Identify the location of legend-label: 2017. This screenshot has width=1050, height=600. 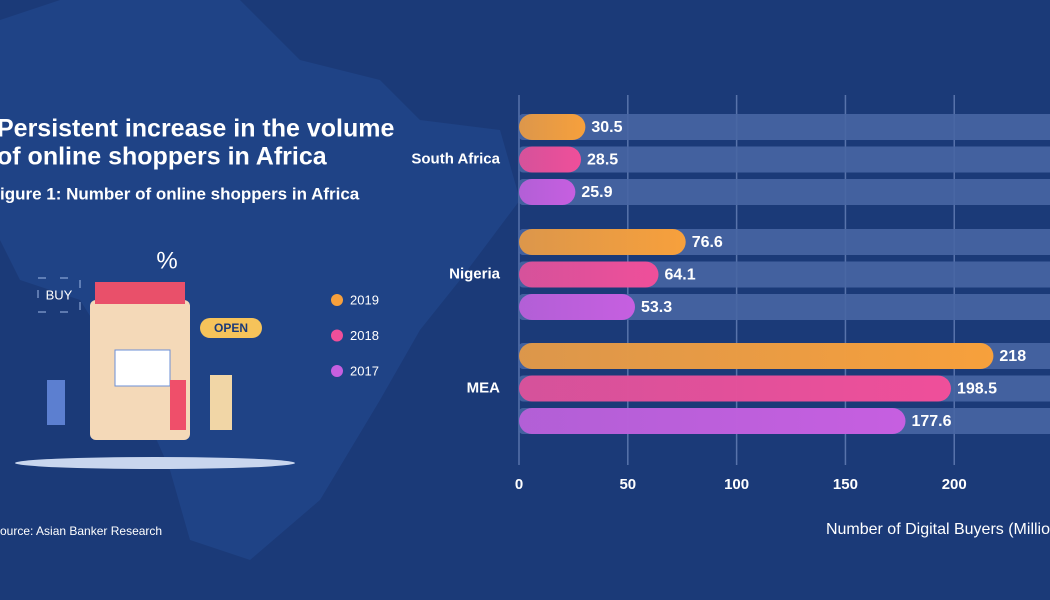
(364, 370).